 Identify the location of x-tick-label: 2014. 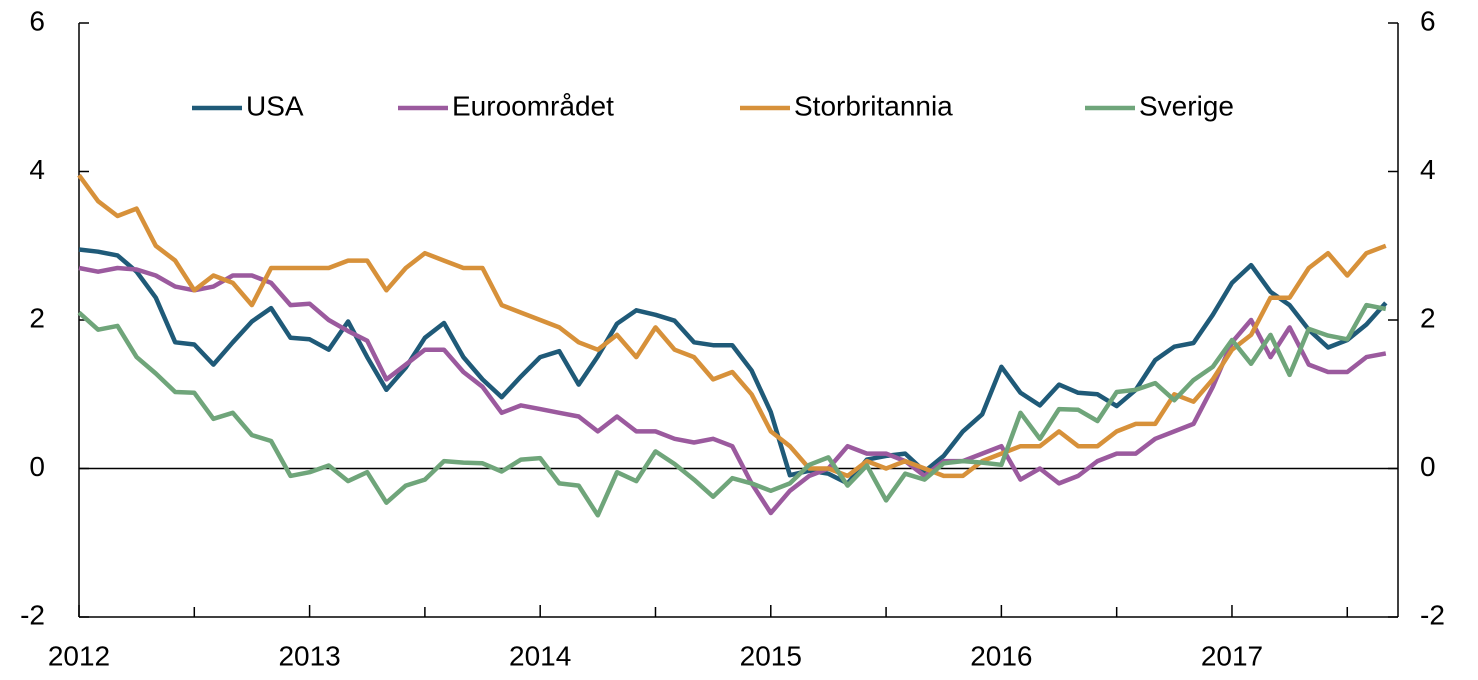
(540, 655).